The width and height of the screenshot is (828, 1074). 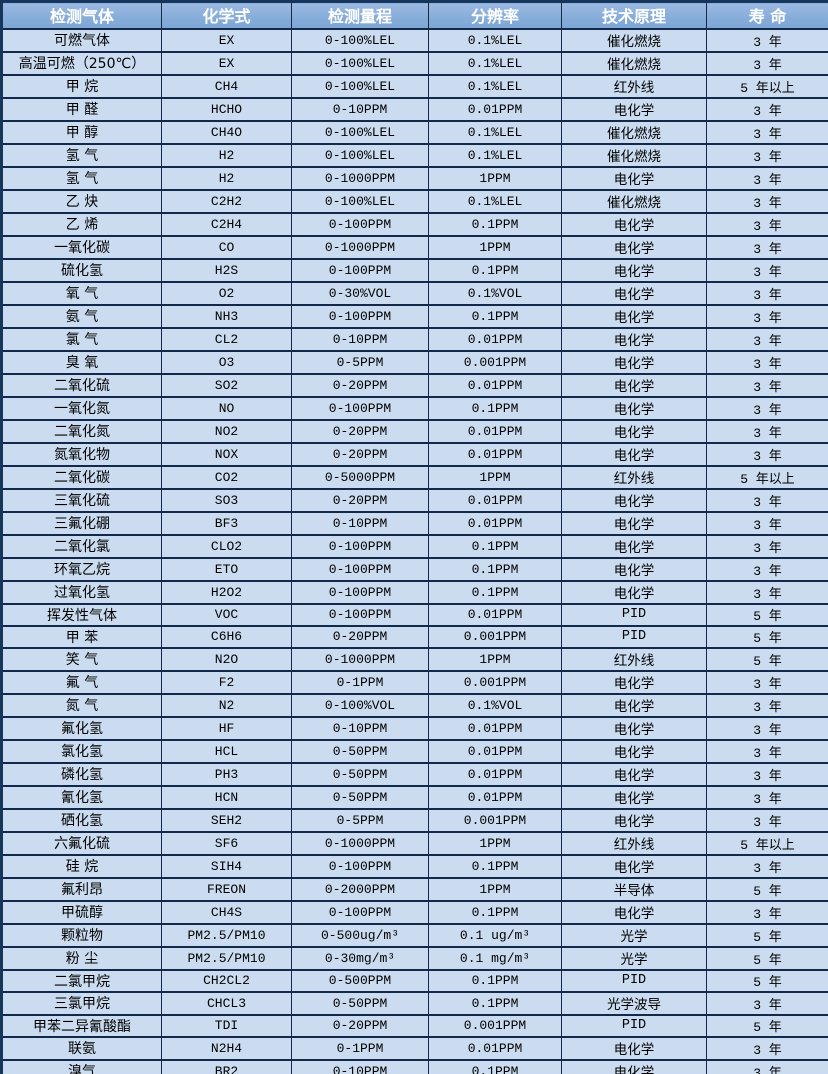 I want to click on table-row: 高温可燃（250℃） EX 0-100%LEL 0.1%LEL 催化燃烧 3 年, so click(x=414, y=63).